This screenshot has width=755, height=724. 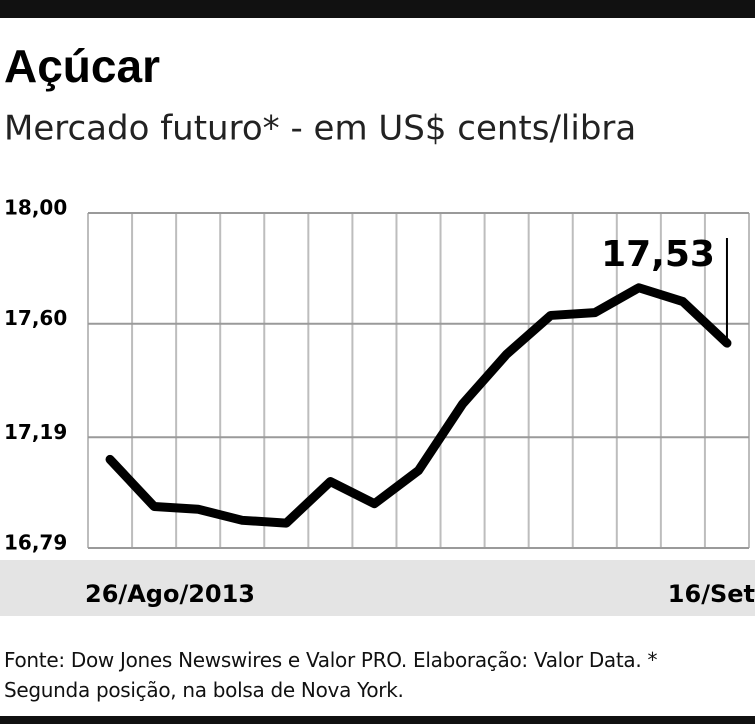 What do you see at coordinates (35, 432) in the screenshot?
I see `y-tick-label: 17,19` at bounding box center [35, 432].